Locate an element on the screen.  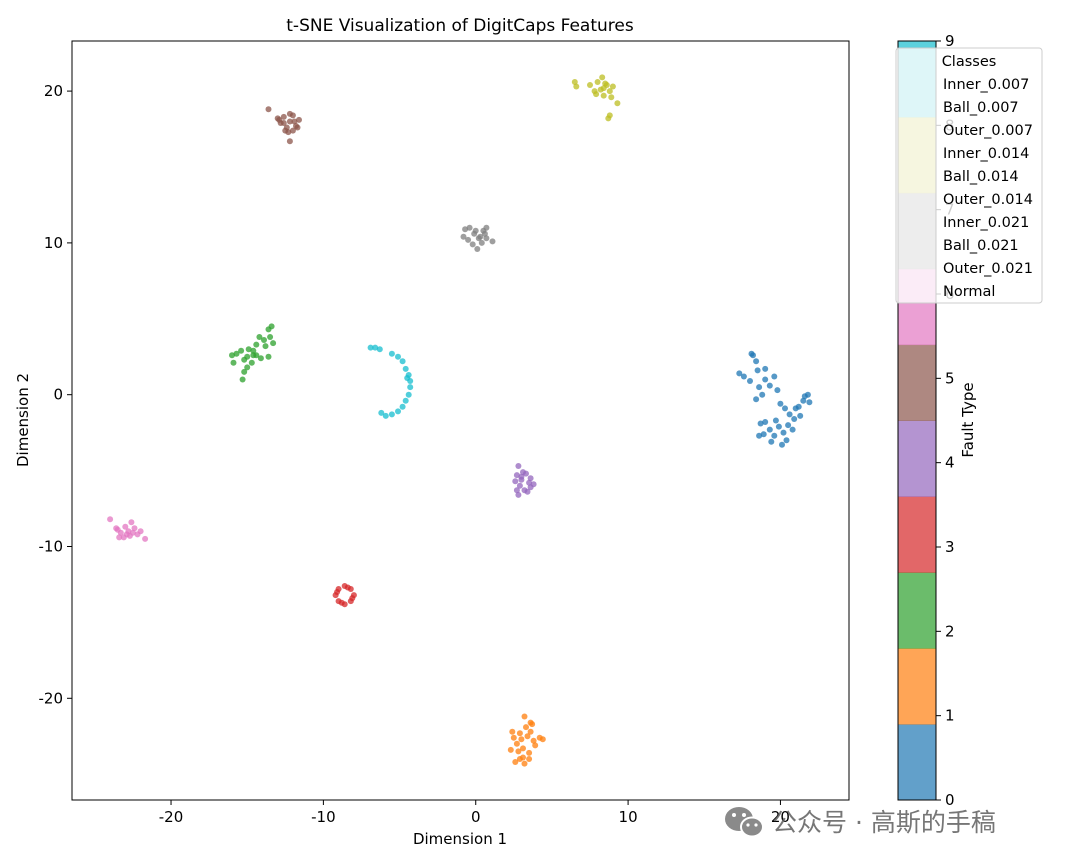
legend-box is located at coordinates (969, 175).